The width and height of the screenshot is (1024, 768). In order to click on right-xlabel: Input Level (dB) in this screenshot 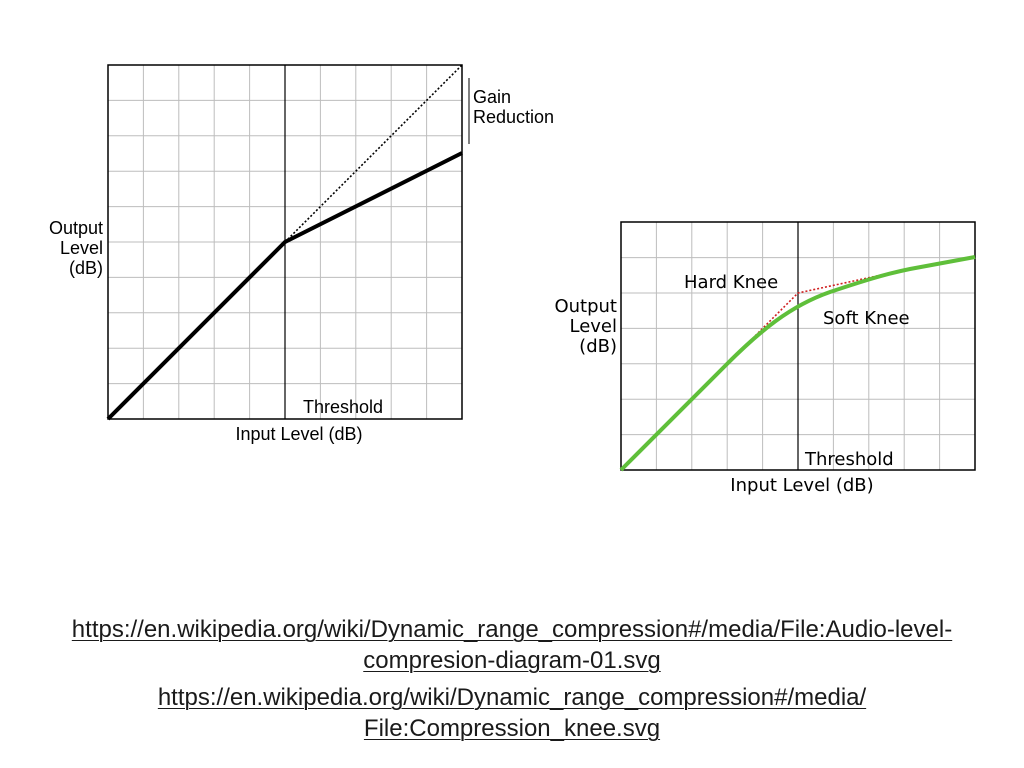, I will do `click(801, 485)`.